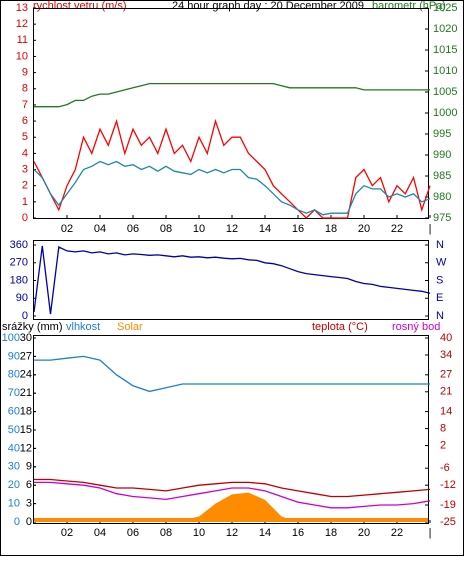  I want to click on yticks-label: 6, so click(25, 121).